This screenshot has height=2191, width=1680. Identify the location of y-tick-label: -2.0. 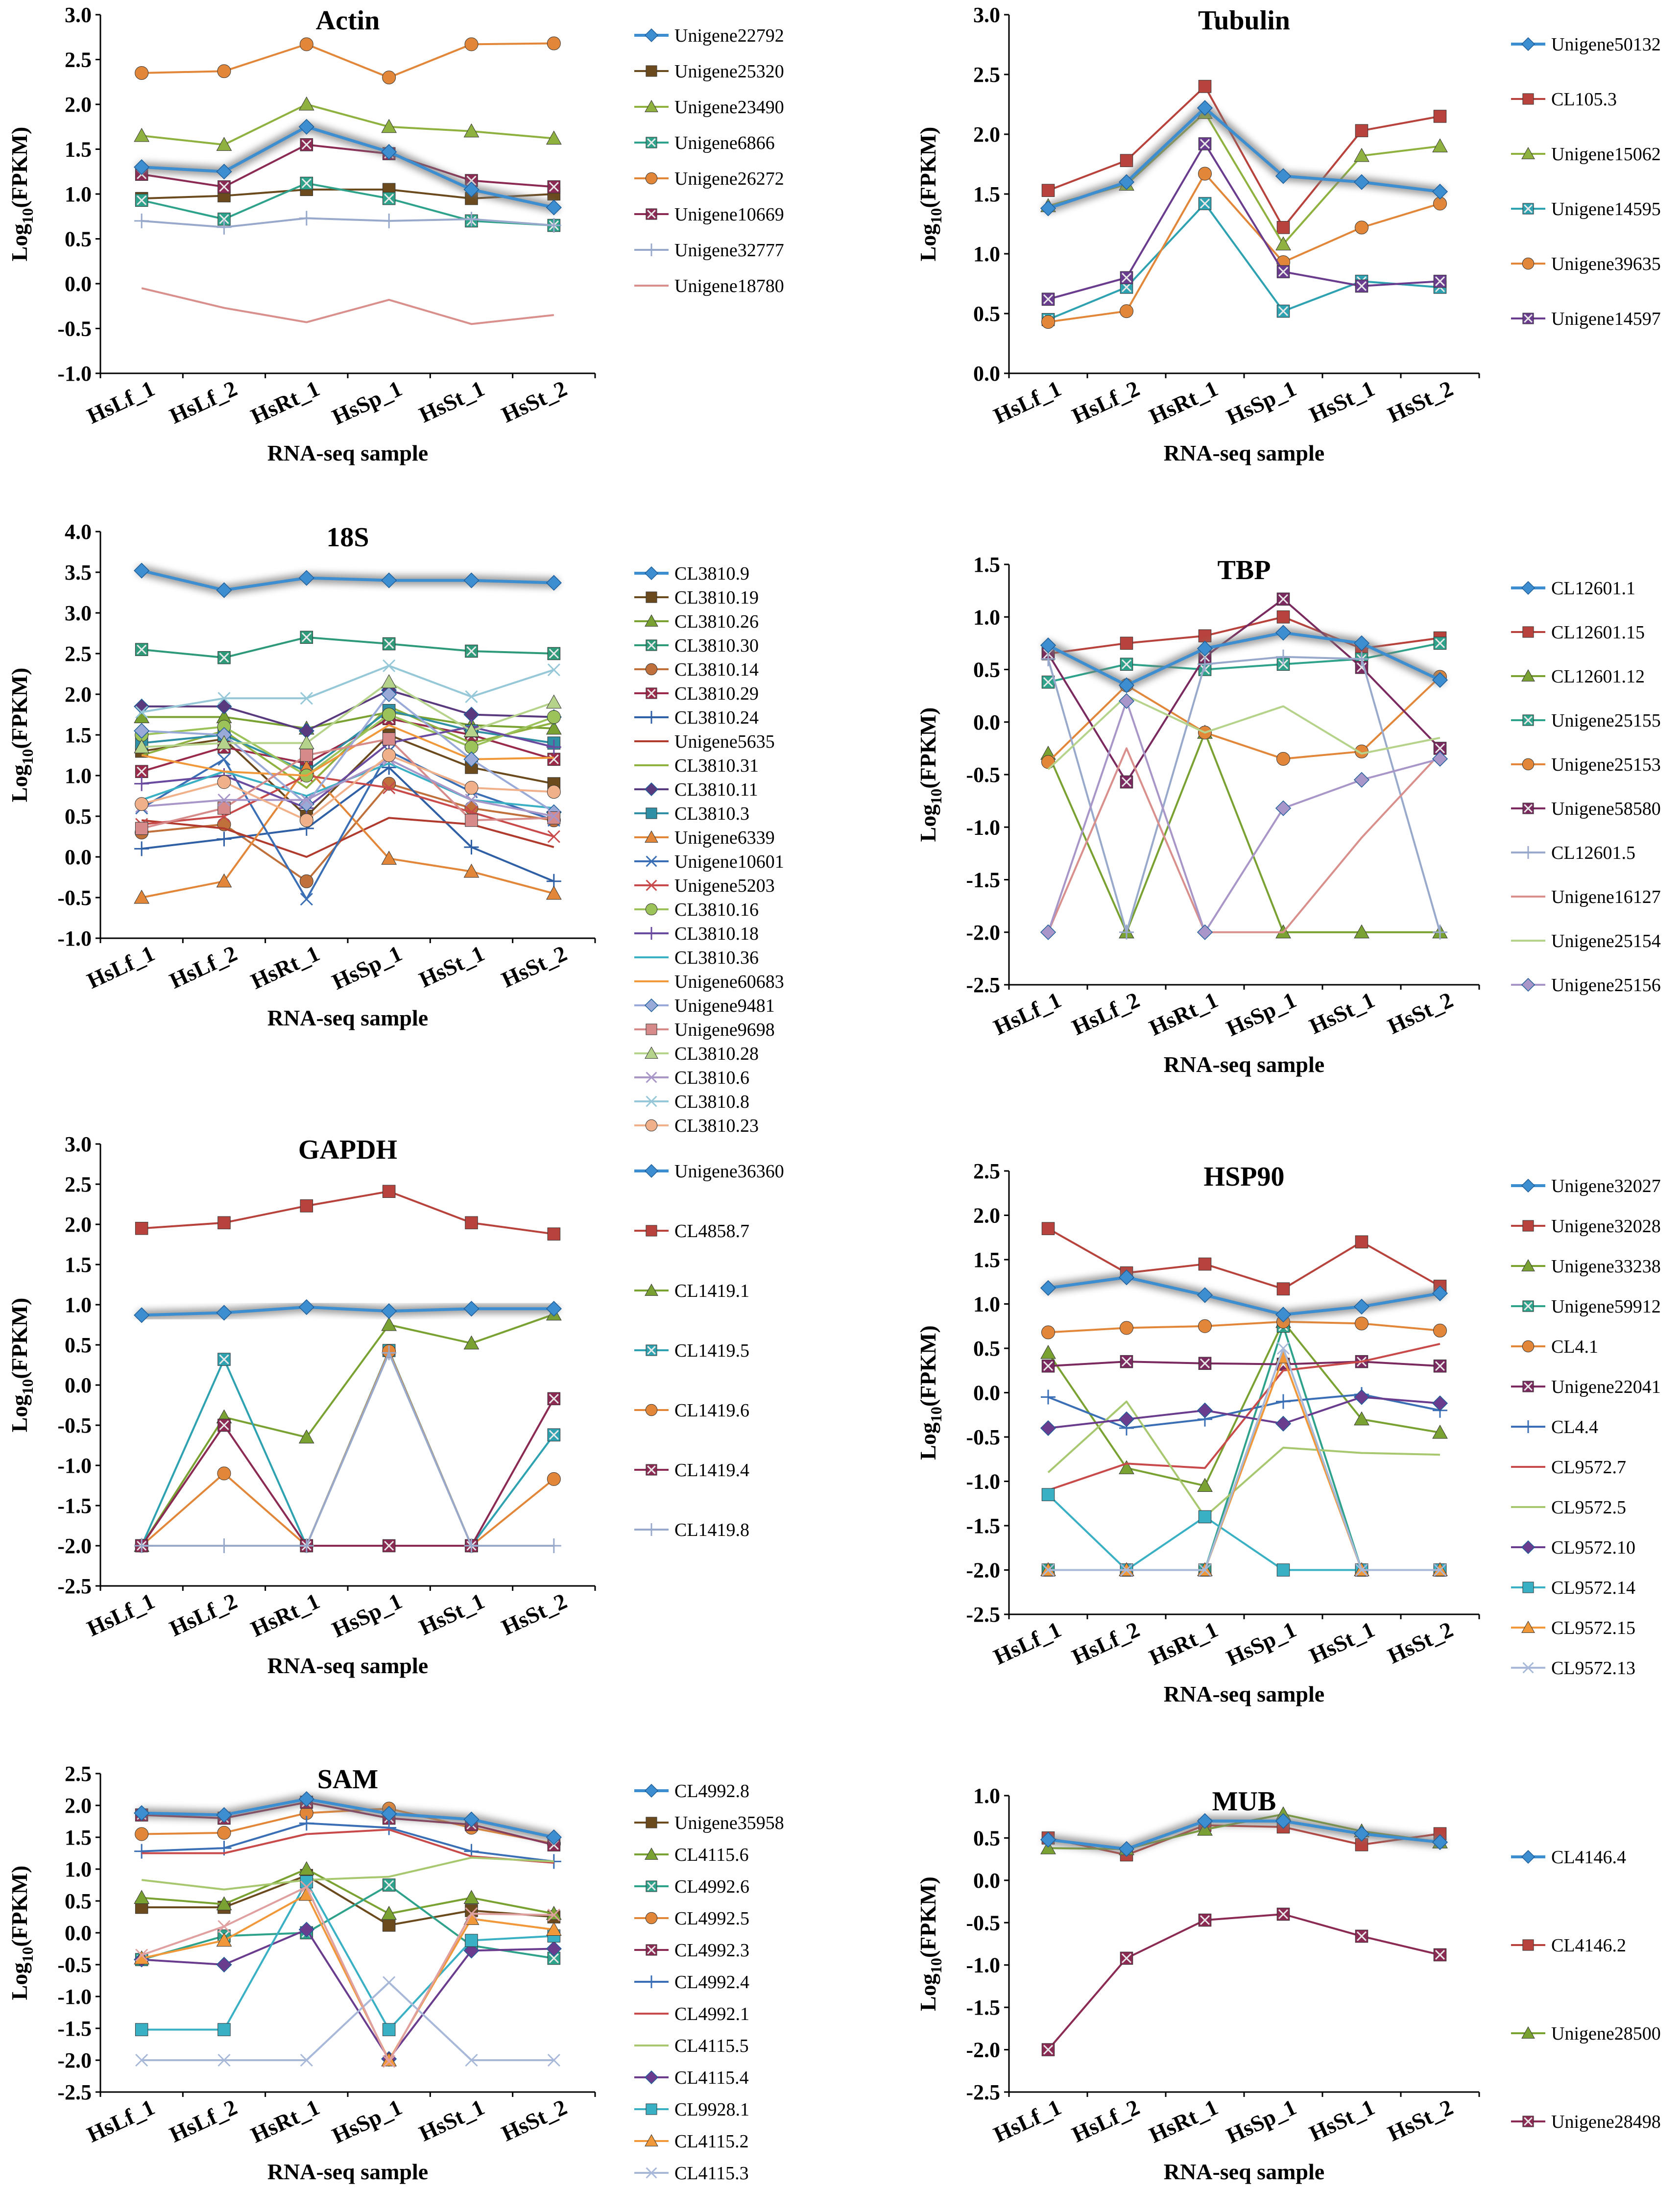
(983, 2050).